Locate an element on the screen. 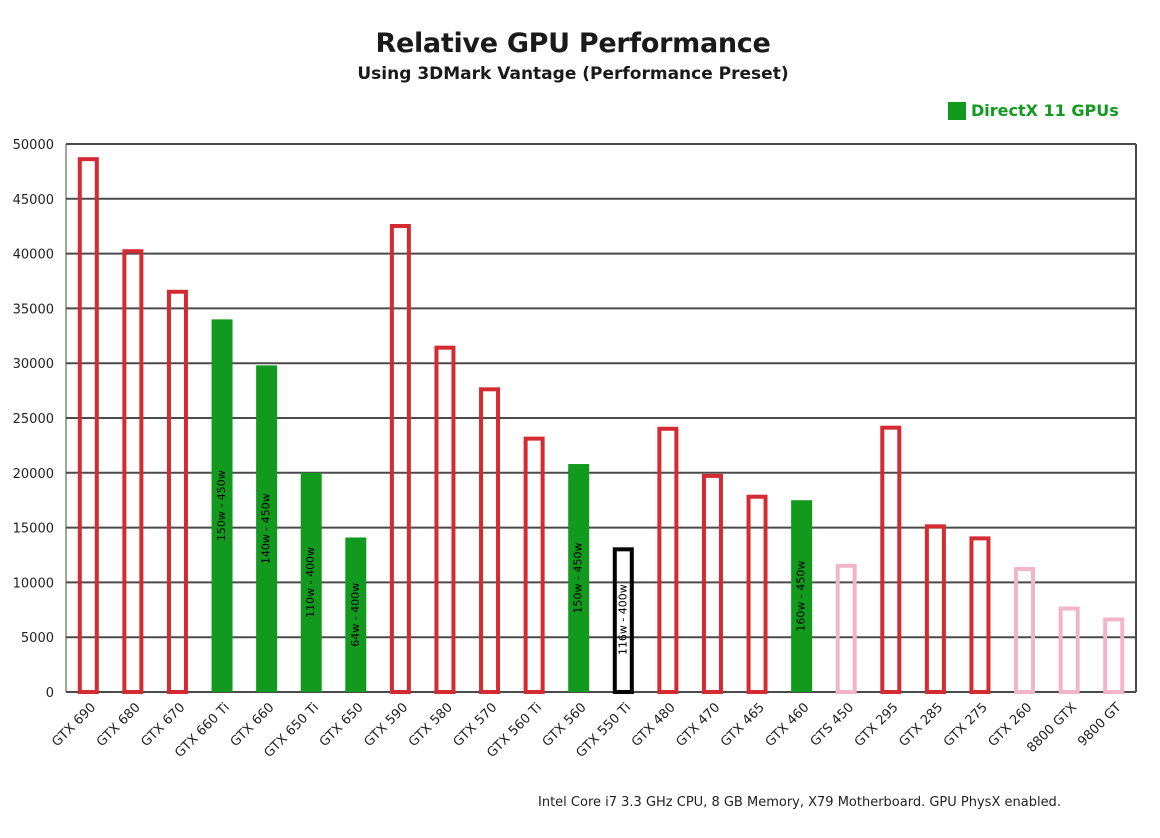 The image size is (1160, 838). legend: DirectX 11 GPUs is located at coordinates (1033, 110).